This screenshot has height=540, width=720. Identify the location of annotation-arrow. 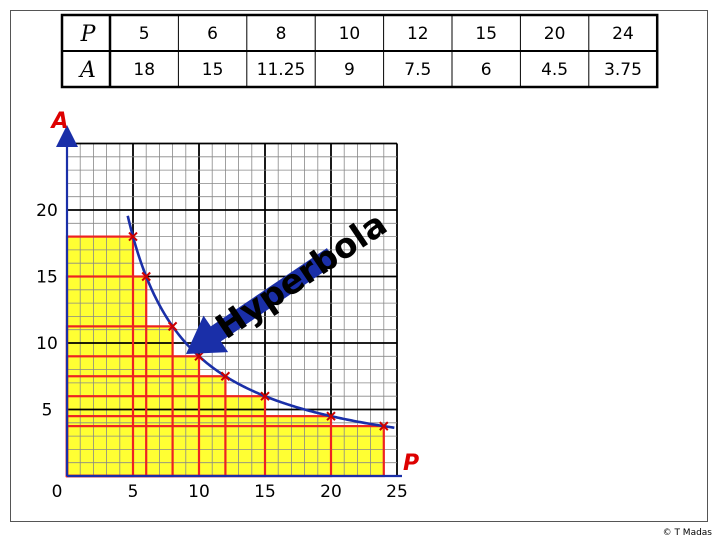
(261, 301).